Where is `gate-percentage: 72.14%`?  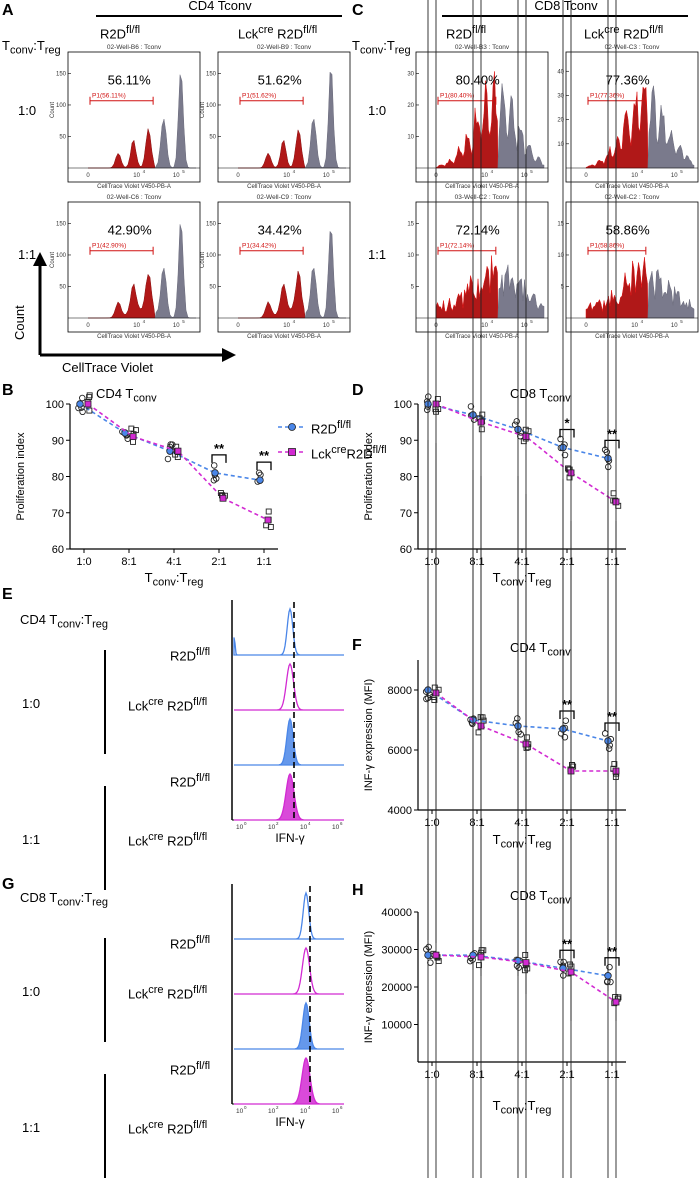 gate-percentage: 72.14% is located at coordinates (478, 229).